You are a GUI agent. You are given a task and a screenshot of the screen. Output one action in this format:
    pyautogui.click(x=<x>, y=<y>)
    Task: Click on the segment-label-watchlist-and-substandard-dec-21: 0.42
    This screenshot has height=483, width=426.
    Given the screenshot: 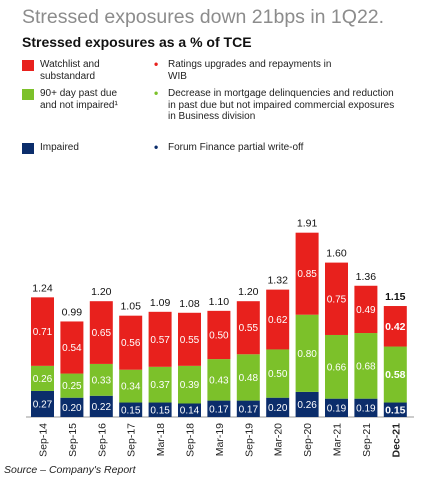 What is the action you would take?
    pyautogui.click(x=395, y=327)
    